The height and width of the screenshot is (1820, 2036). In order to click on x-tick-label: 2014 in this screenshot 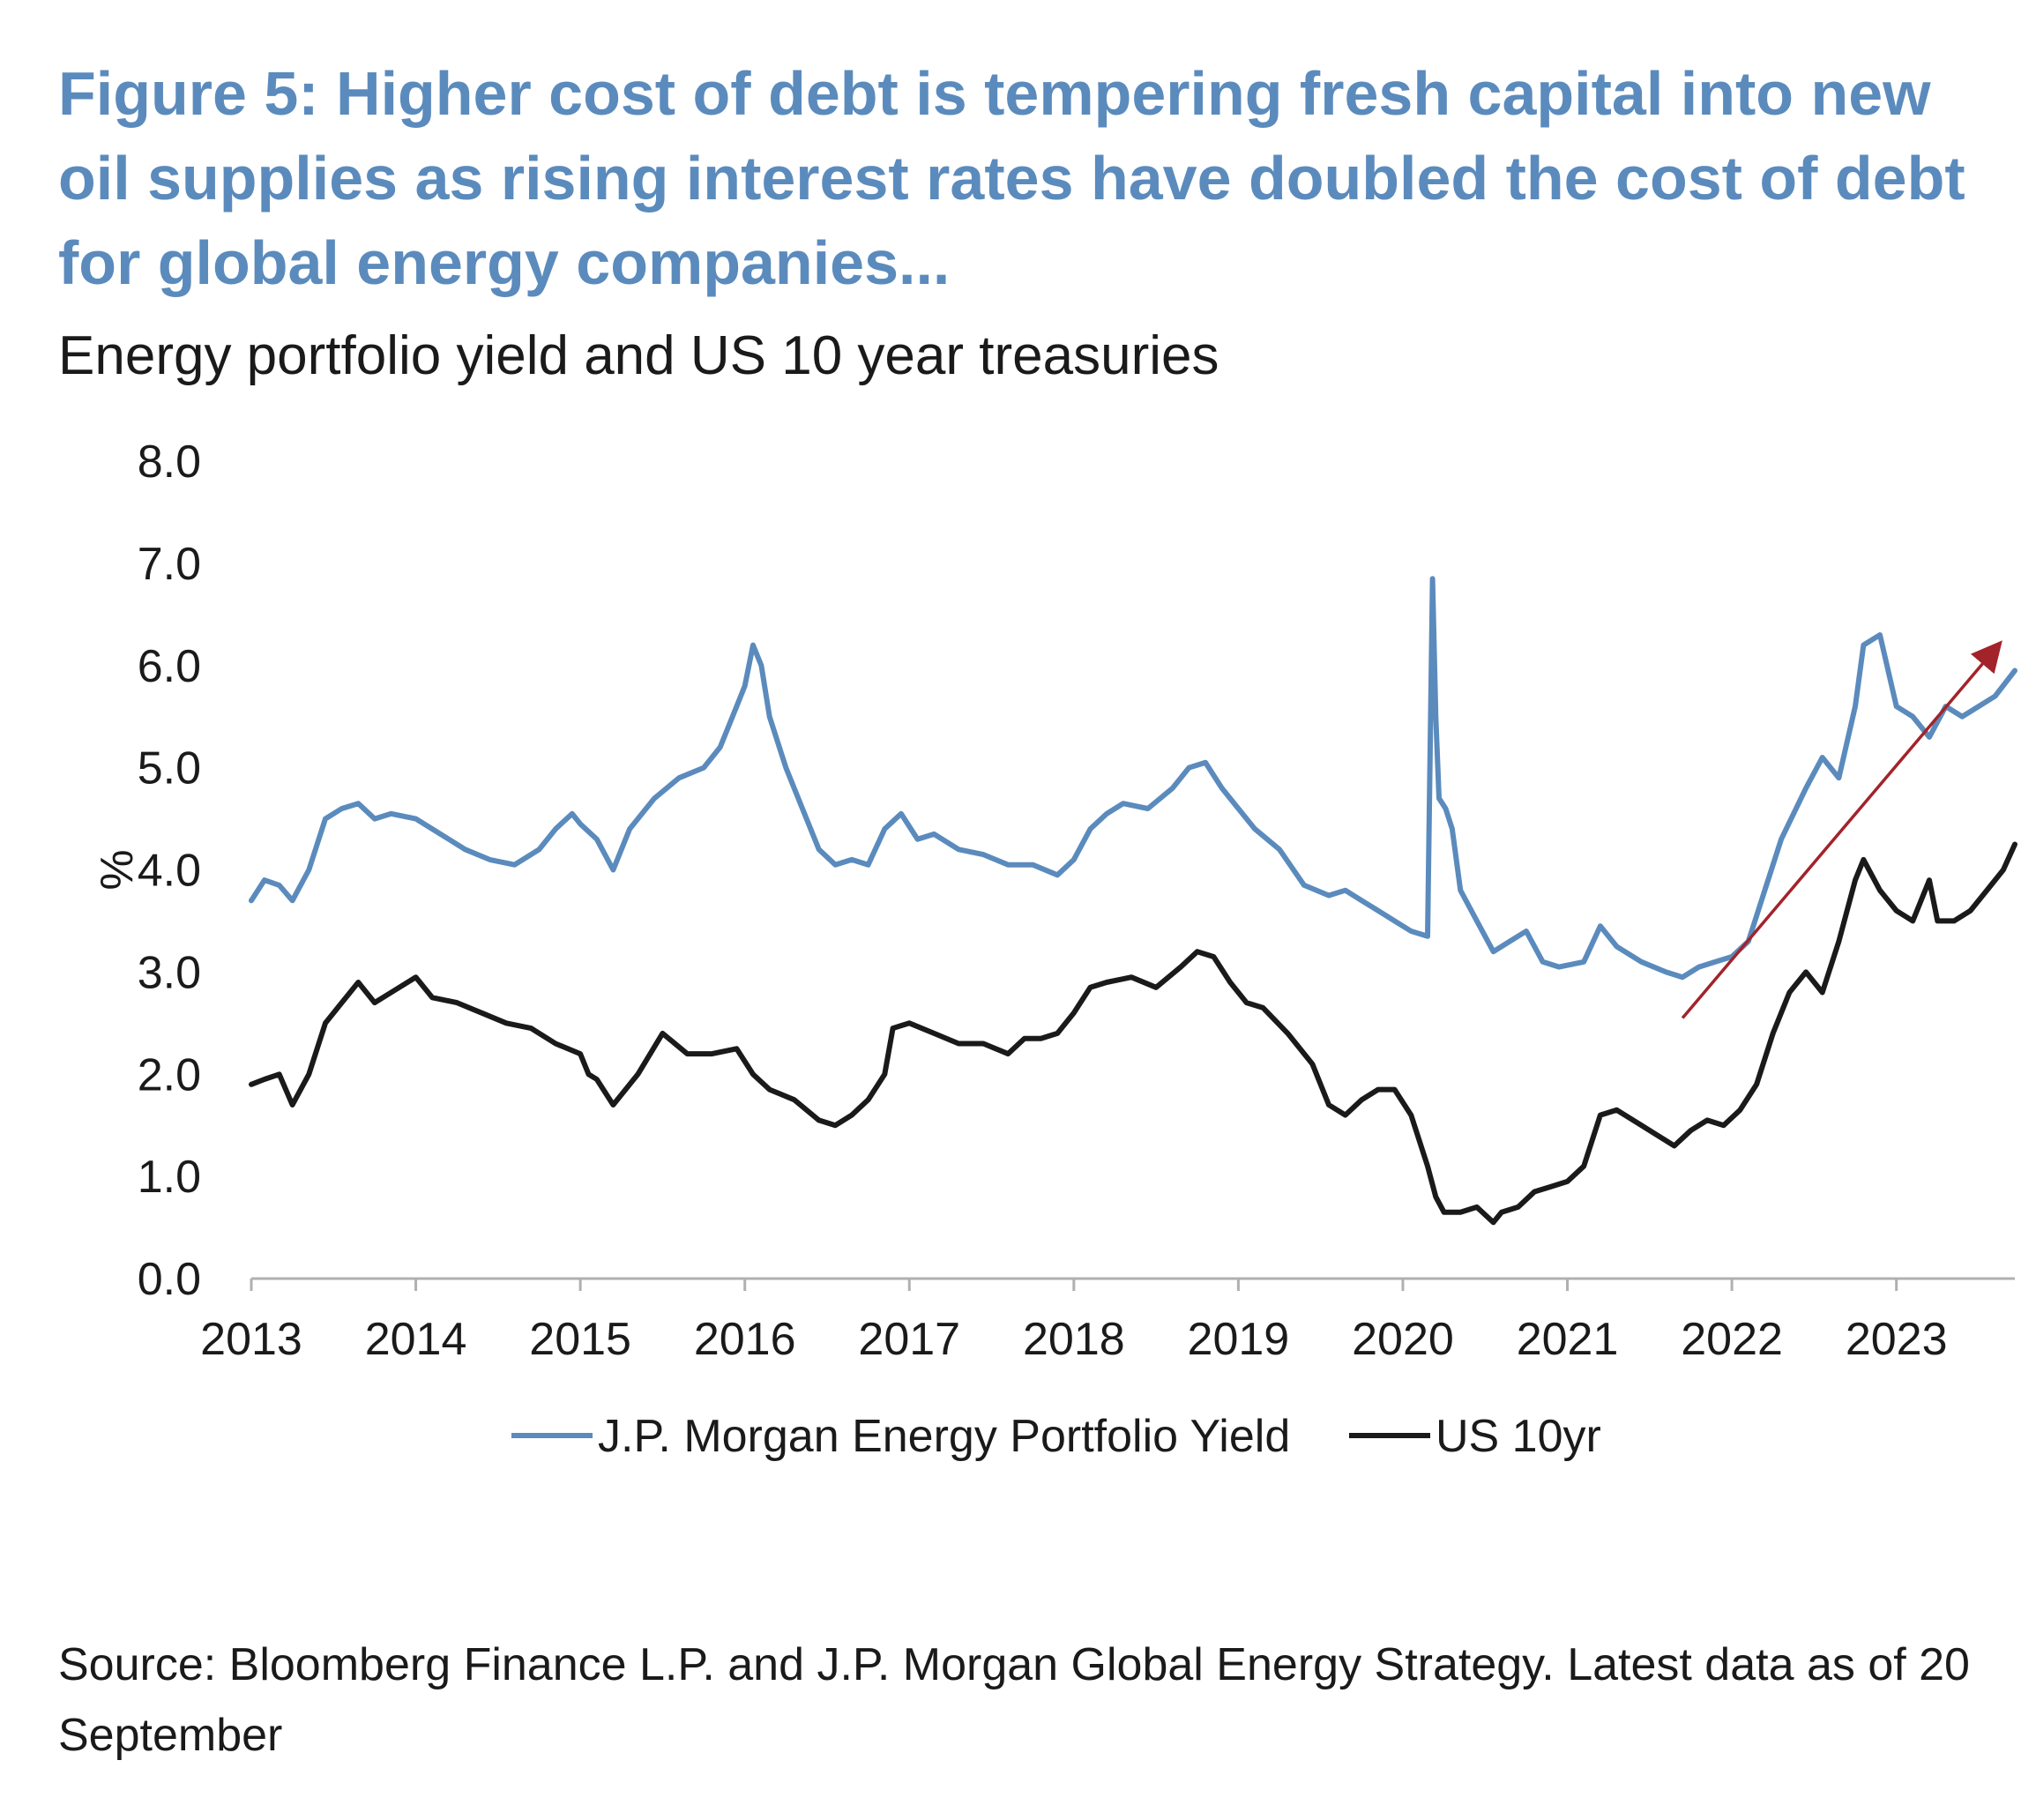, I will do `click(416, 1339)`.